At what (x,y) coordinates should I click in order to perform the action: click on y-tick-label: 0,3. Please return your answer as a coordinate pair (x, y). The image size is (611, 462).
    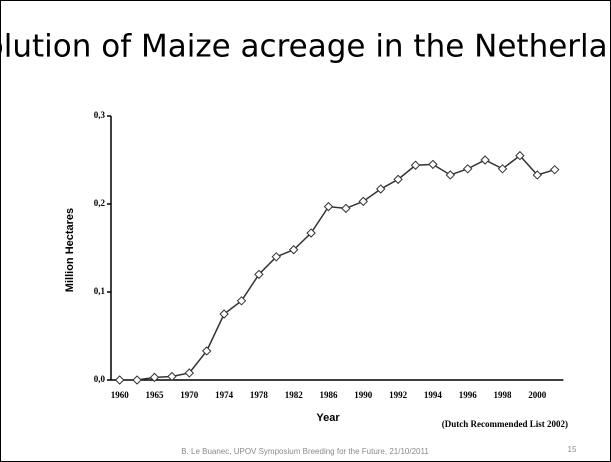
    Looking at the image, I should click on (100, 115).